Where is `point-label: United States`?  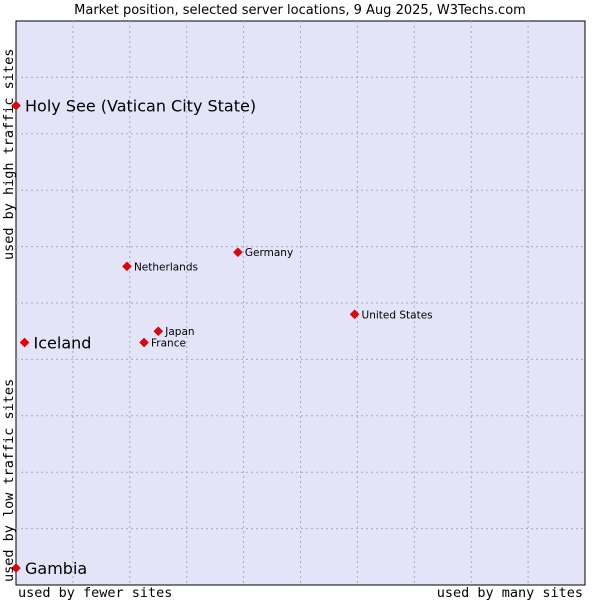 point-label: United States is located at coordinates (397, 315).